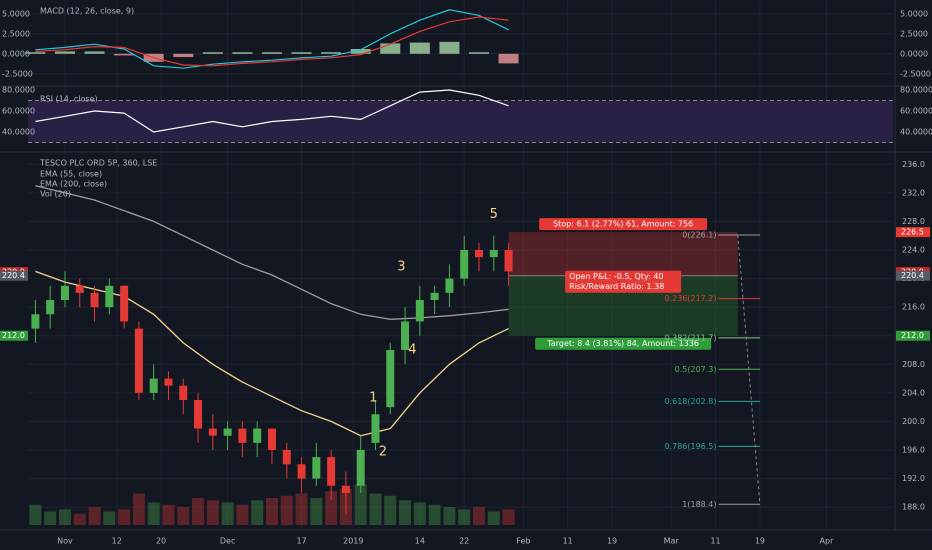 This screenshot has width=932, height=550. Describe the element at coordinates (913, 364) in the screenshot. I see `y-tick-label: 208.0` at that location.